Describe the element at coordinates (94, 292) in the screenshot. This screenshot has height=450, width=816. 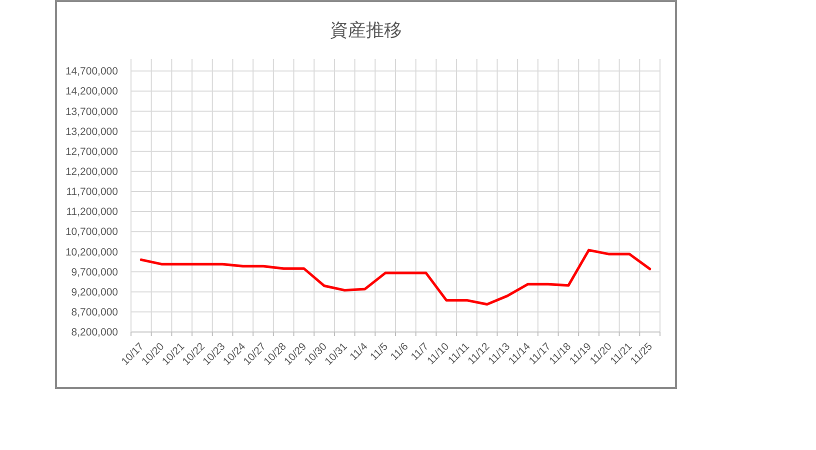
I see `y-tick-label: 9,200,000` at that location.